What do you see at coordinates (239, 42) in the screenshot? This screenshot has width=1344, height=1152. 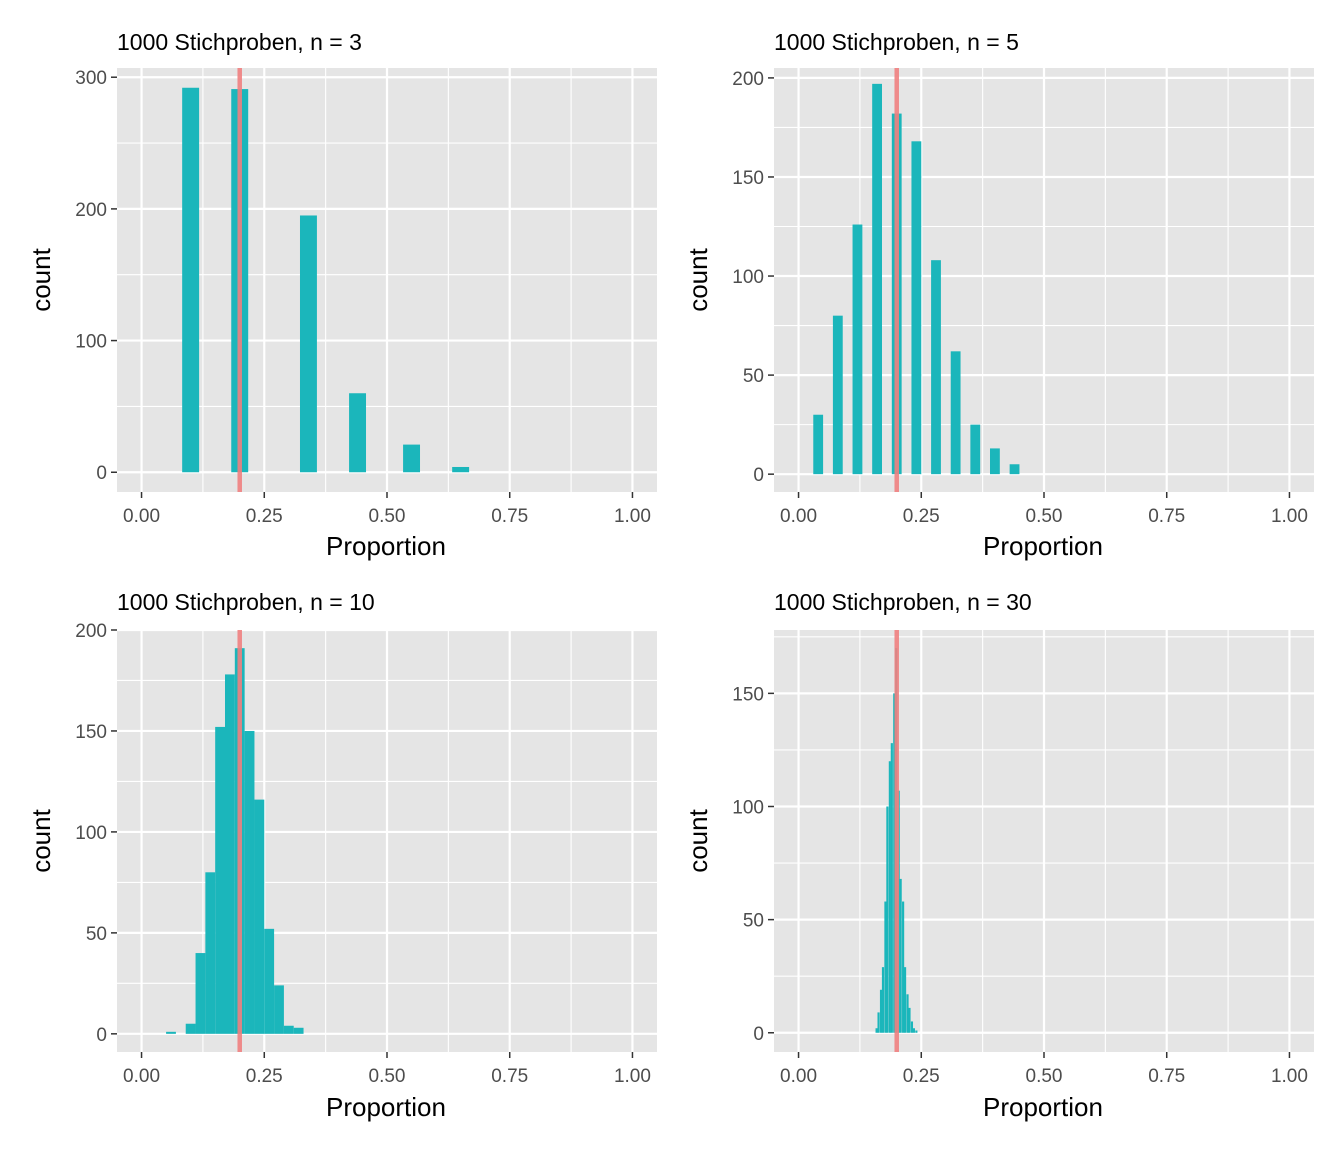 I see `panel-title: 1000 Stichproben, n = 3` at bounding box center [239, 42].